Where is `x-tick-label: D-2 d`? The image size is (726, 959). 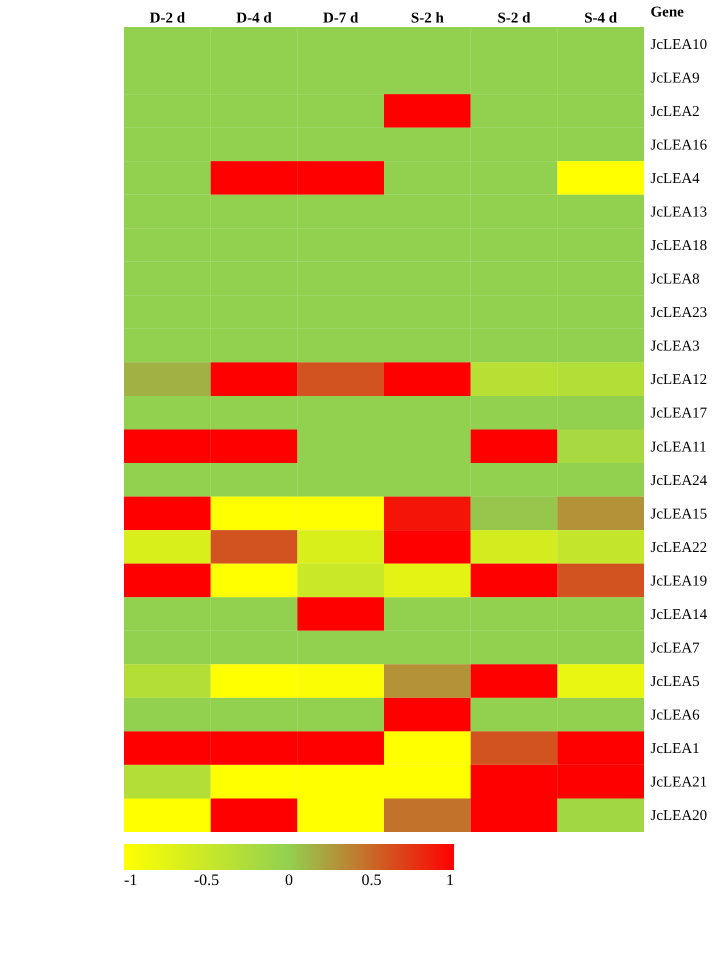
x-tick-label: D-2 d is located at coordinates (168, 18).